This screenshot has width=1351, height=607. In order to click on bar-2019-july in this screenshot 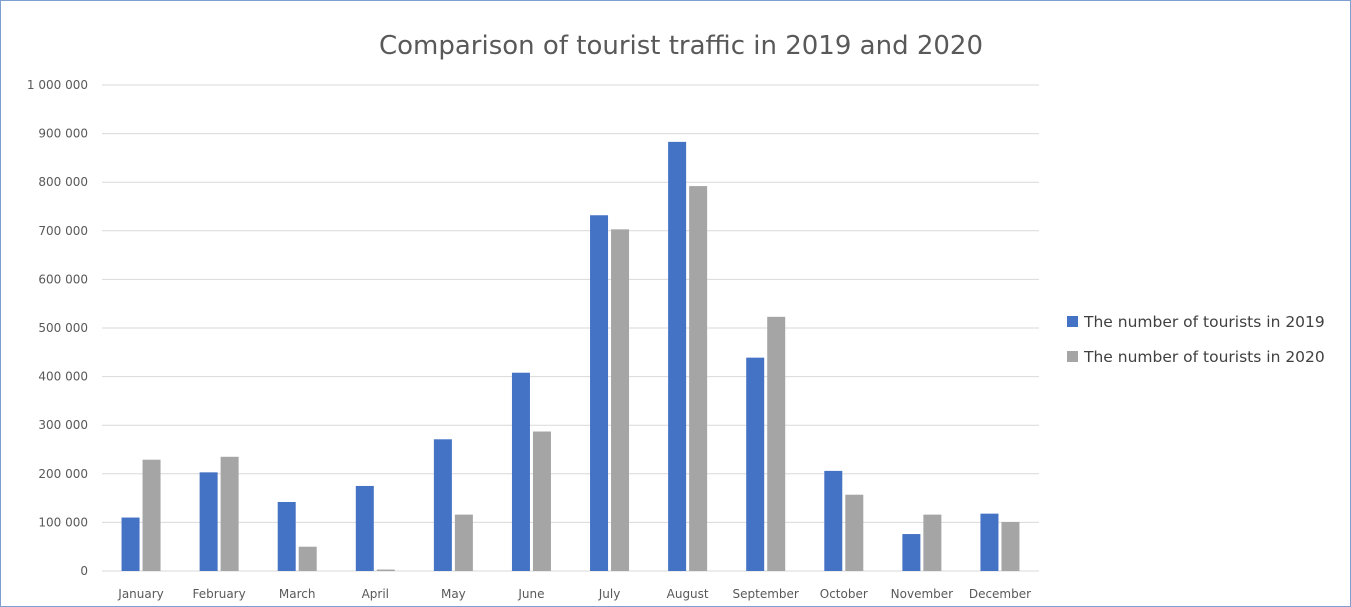, I will do `click(599, 393)`.